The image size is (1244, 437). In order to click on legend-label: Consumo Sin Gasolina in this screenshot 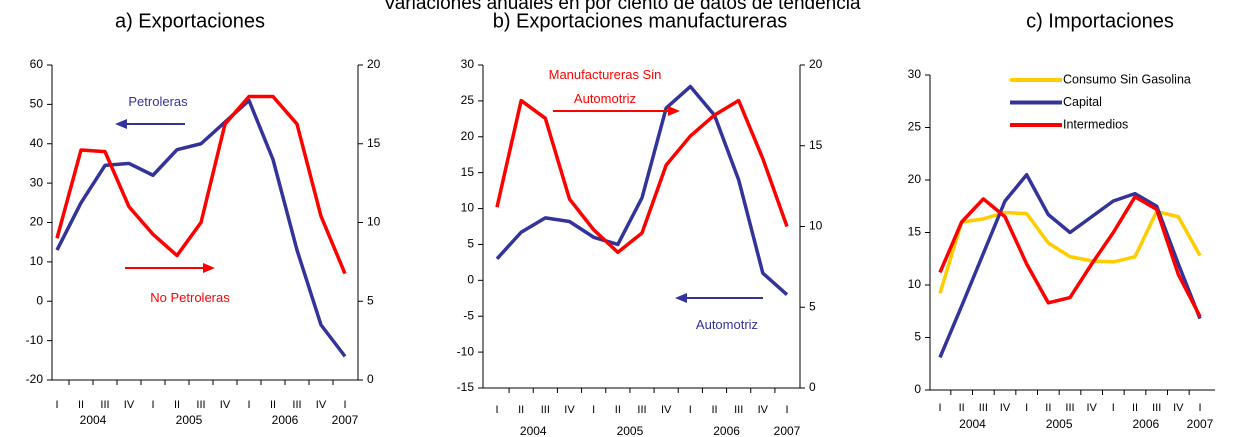, I will do `click(1127, 79)`.